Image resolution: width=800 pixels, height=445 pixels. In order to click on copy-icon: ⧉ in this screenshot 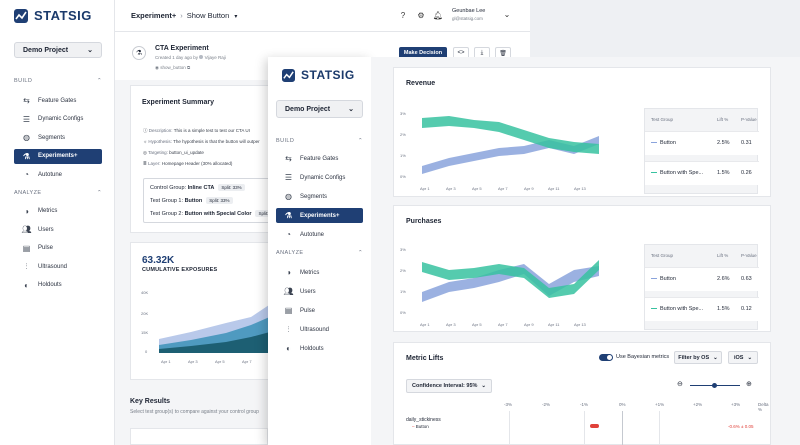, I will do `click(189, 67)`.